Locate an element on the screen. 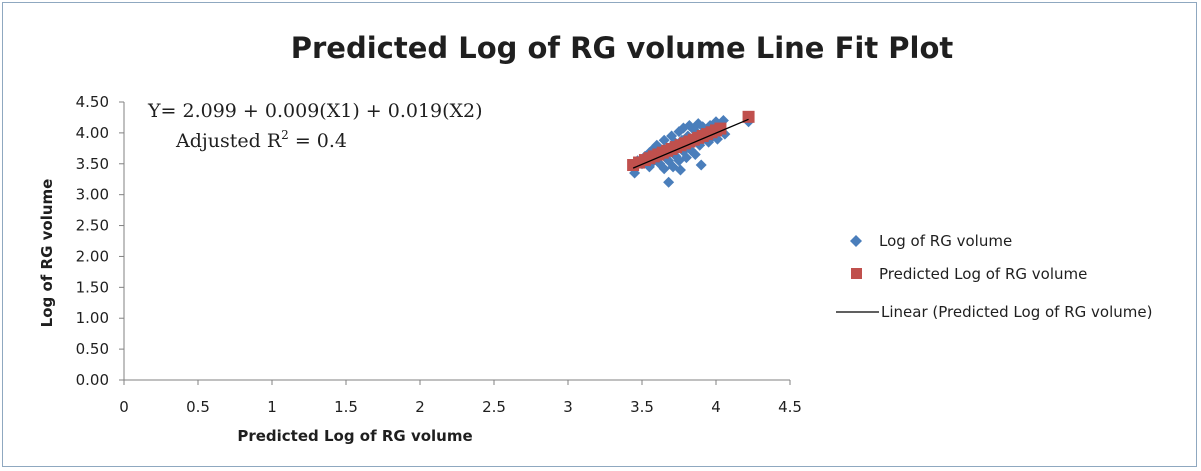 This screenshot has width=1201, height=471. y-tick-label: 1.50 is located at coordinates (92, 287).